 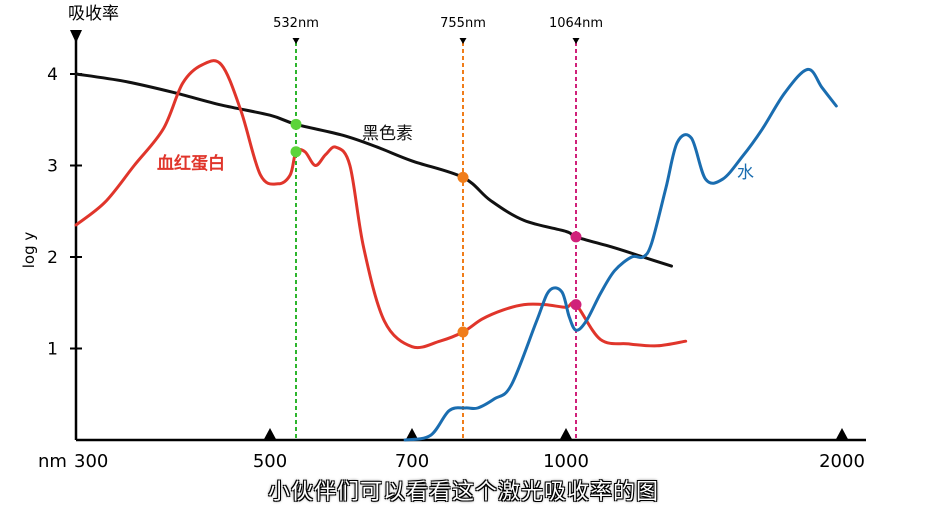 What do you see at coordinates (91, 461) in the screenshot?
I see `x-tick-label: 300` at bounding box center [91, 461].